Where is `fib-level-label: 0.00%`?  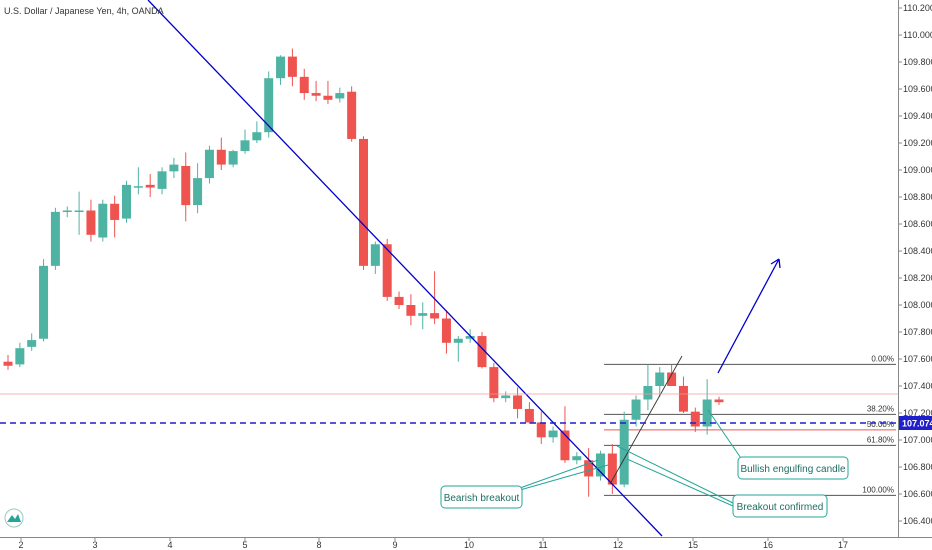
fib-level-label: 0.00% is located at coordinates (882, 358).